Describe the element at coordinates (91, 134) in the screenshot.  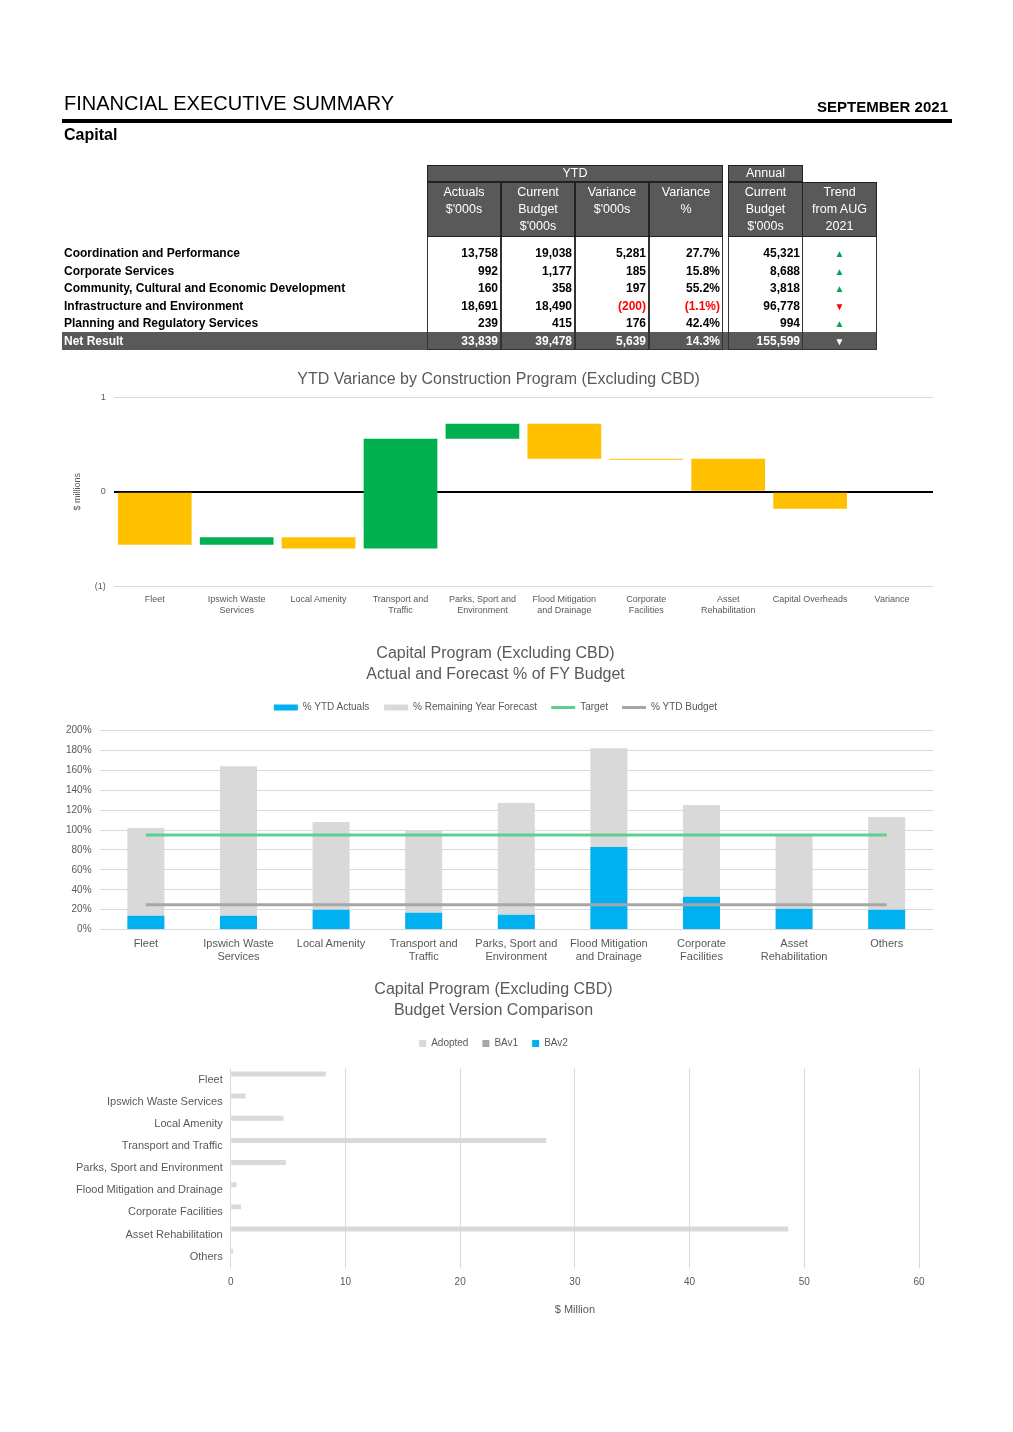
I see `text: Capital` at that location.